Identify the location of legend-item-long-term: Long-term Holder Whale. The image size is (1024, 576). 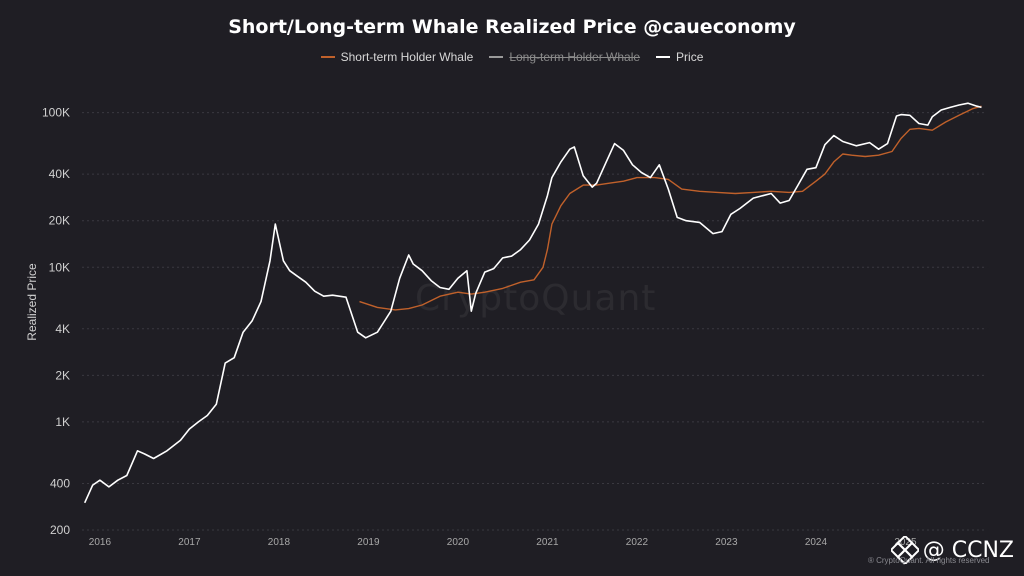
(564, 57).